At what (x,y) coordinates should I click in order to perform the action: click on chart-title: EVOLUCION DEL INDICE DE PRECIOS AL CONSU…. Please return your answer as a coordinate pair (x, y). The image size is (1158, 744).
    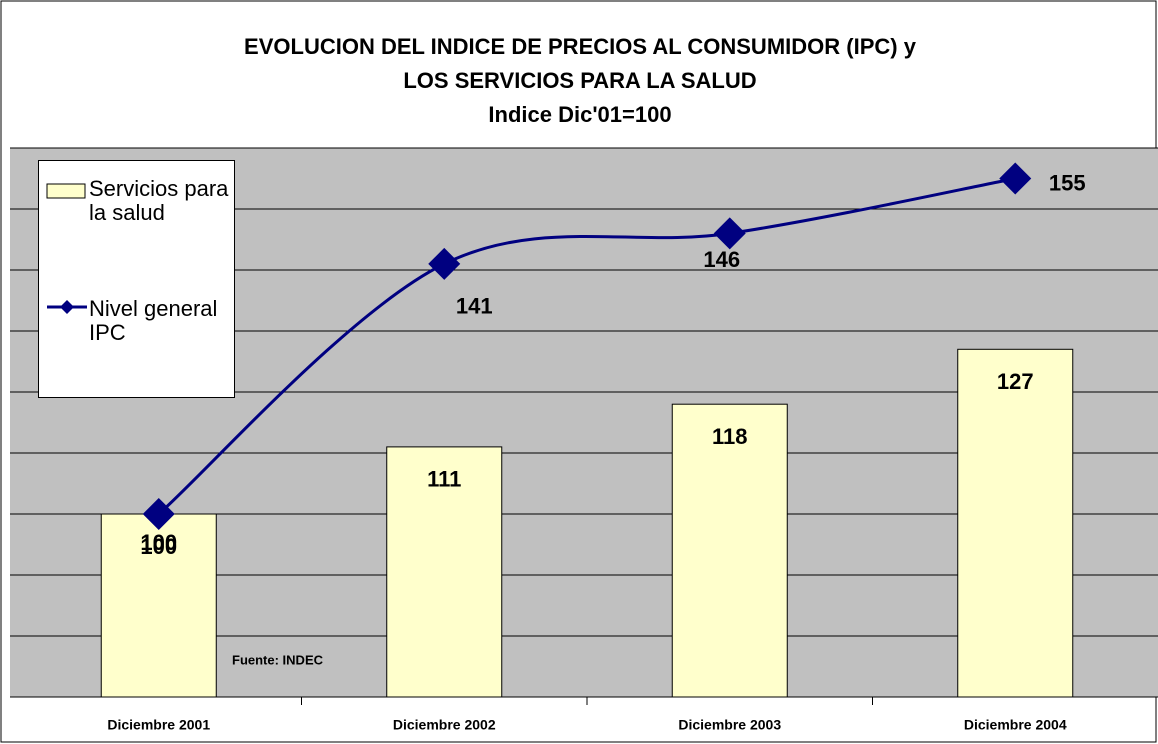
    Looking at the image, I should click on (580, 46).